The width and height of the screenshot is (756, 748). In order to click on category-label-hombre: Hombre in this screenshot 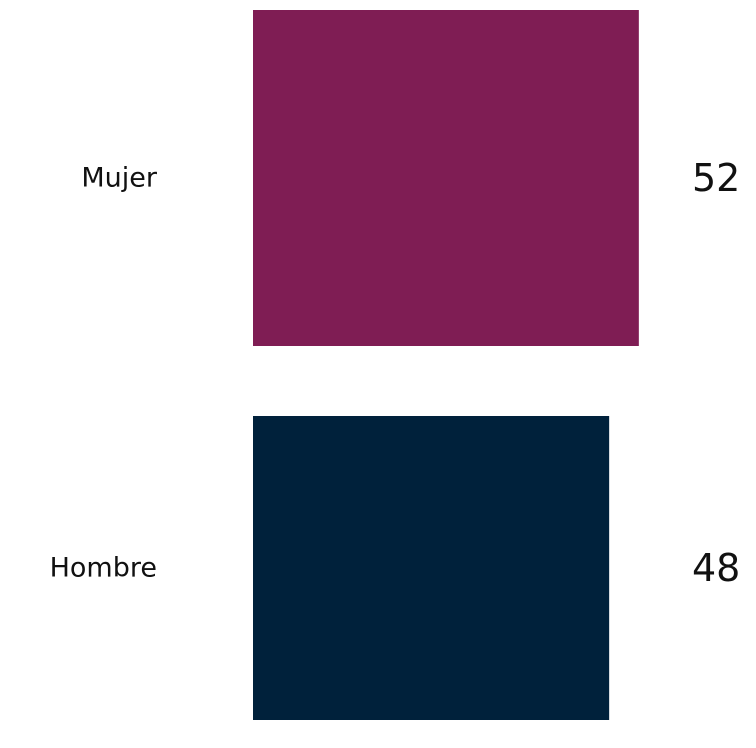, I will do `click(103, 568)`.